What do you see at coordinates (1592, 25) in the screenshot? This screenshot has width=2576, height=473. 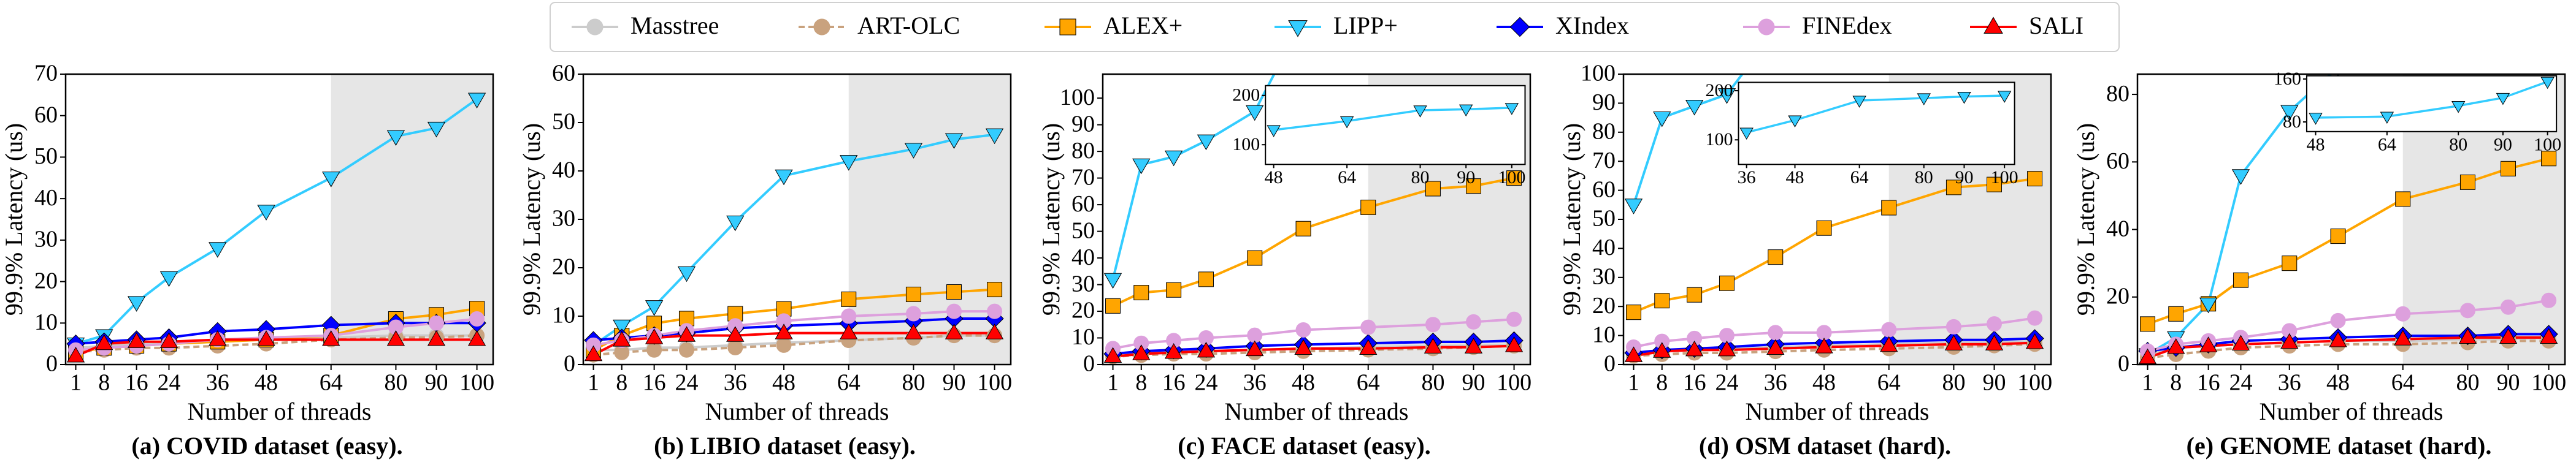 I see `legend-label: XIndex` at bounding box center [1592, 25].